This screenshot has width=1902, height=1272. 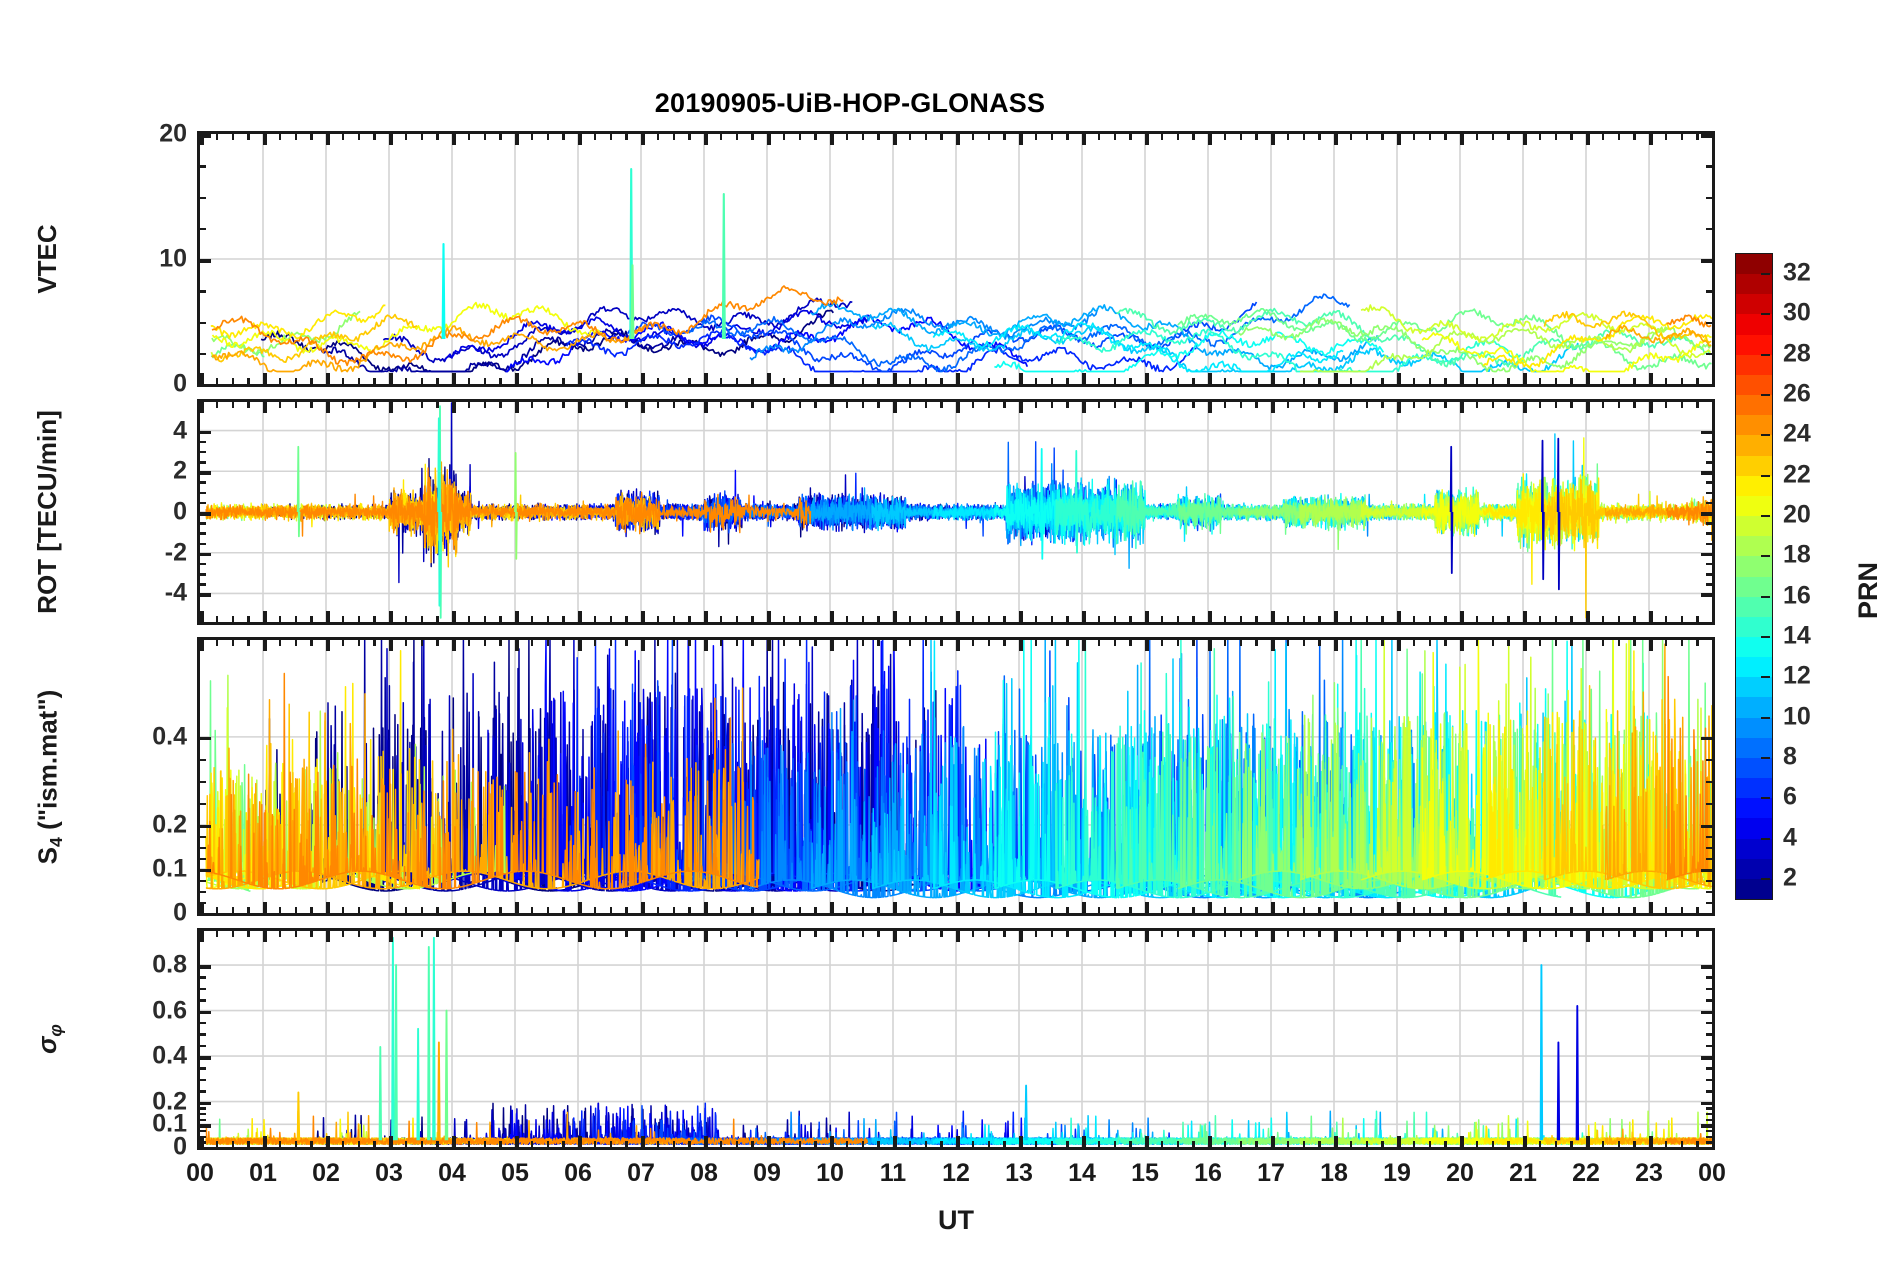 What do you see at coordinates (200, 1173) in the screenshot?
I see `x-tick-label-0: 00` at bounding box center [200, 1173].